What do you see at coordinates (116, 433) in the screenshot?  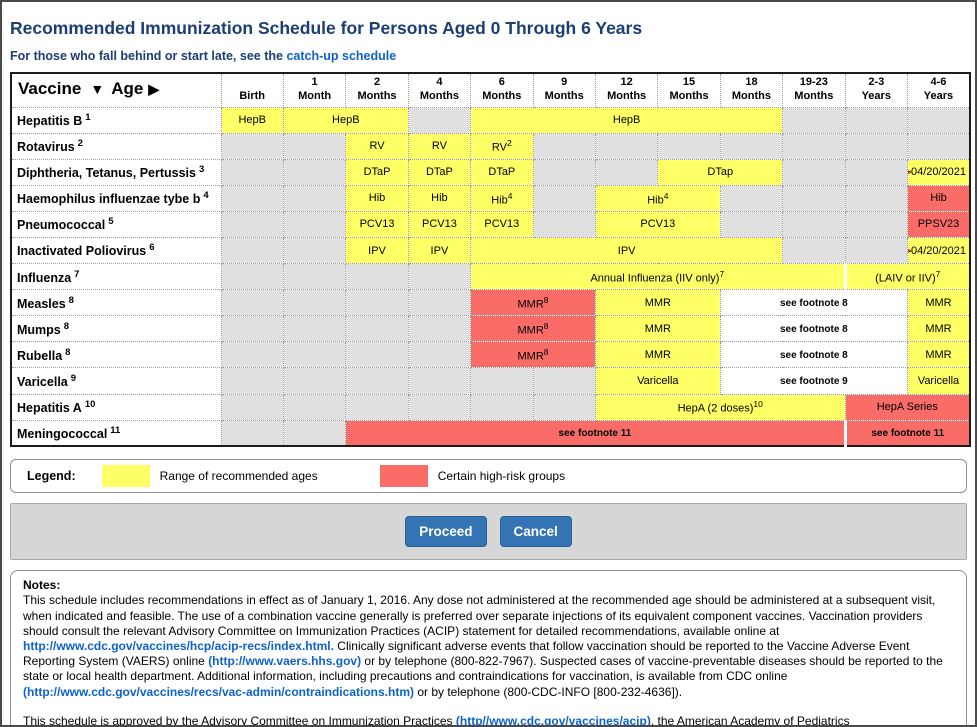 I see `vaccine-row-label: Meningococcal 11` at bounding box center [116, 433].